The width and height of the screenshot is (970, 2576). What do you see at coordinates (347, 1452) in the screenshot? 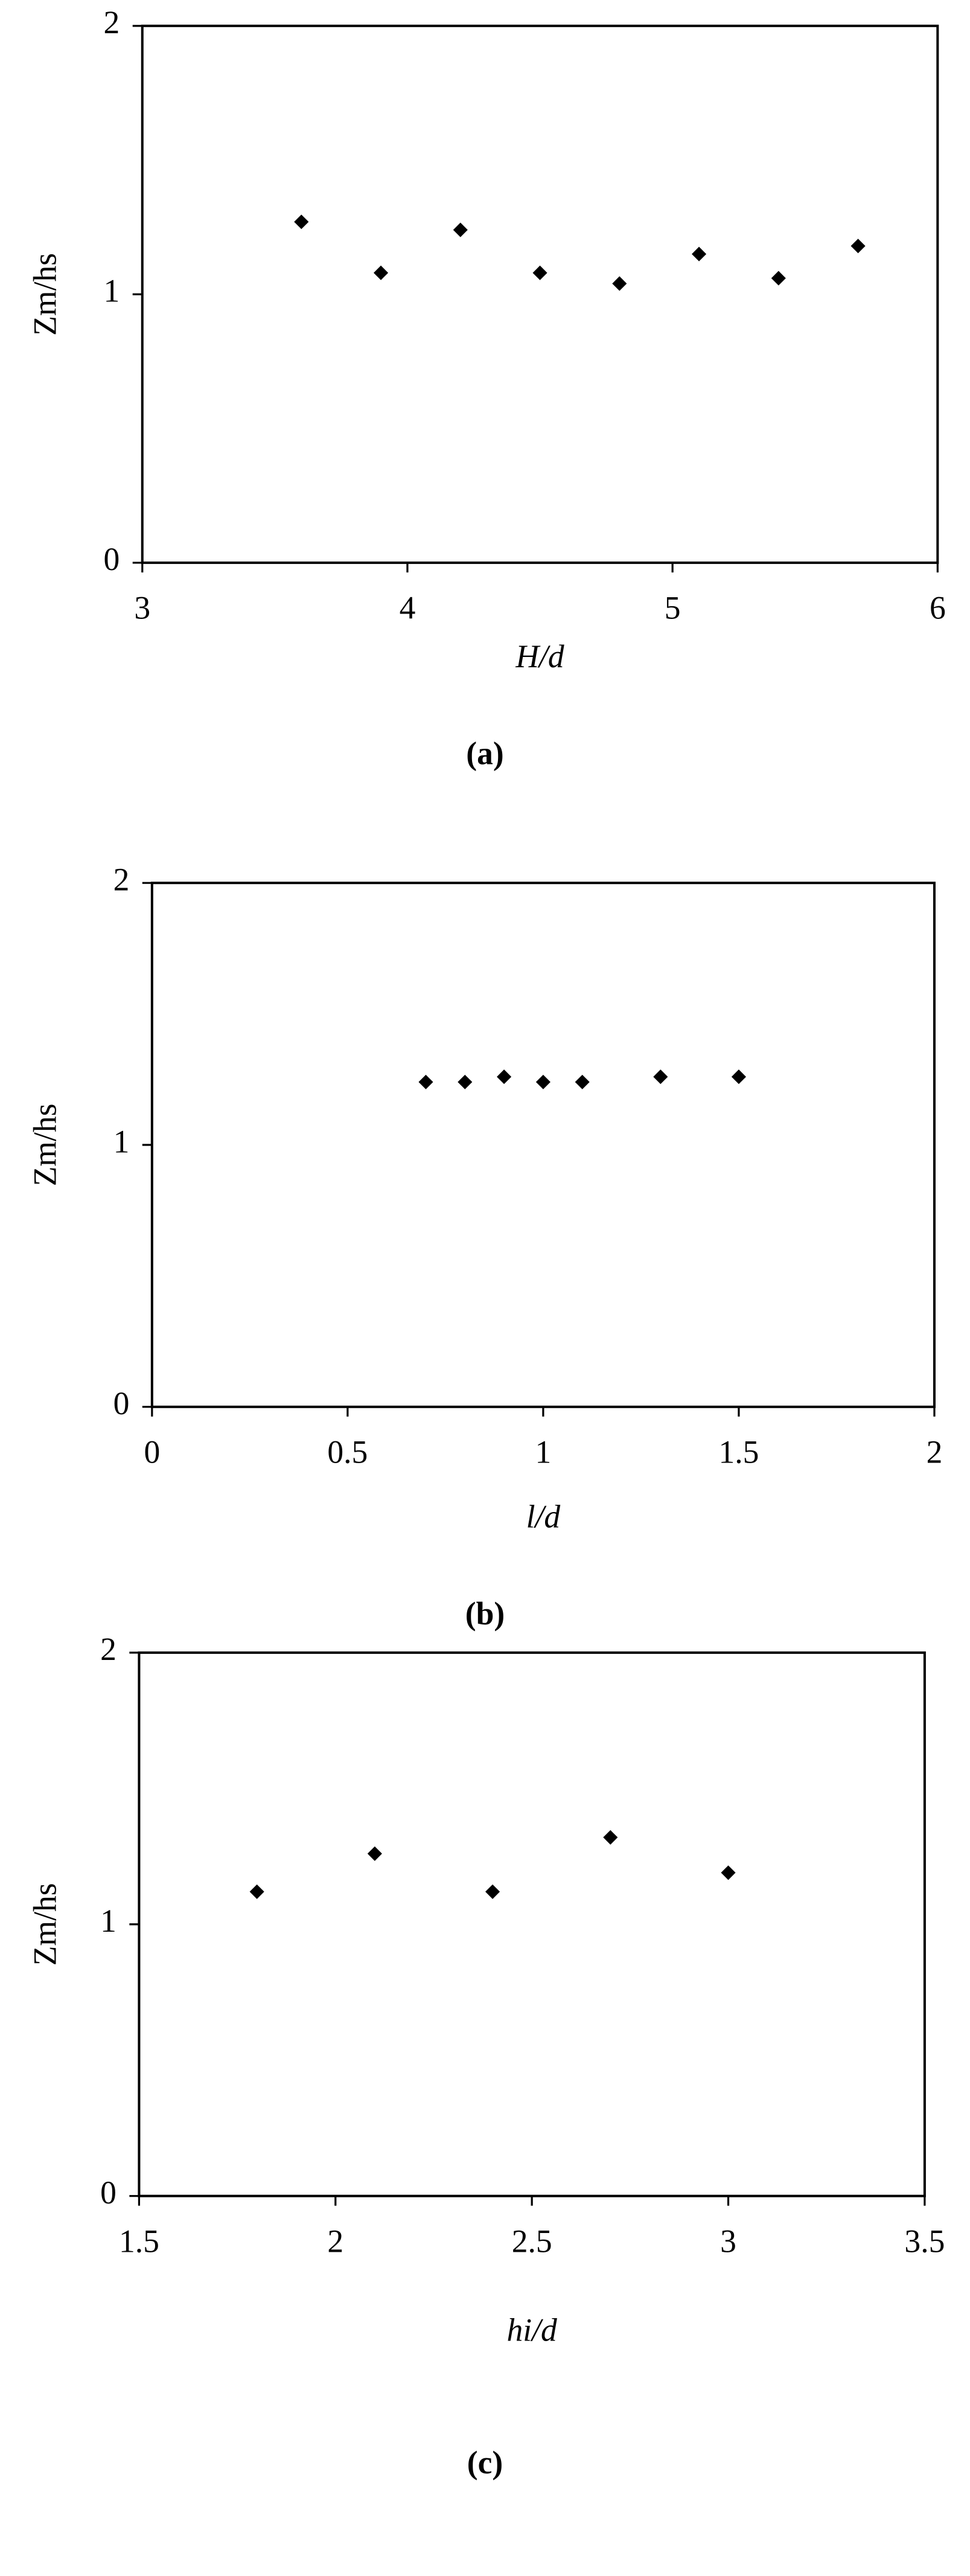
I see `x-tick-label: 0.5` at bounding box center [347, 1452].